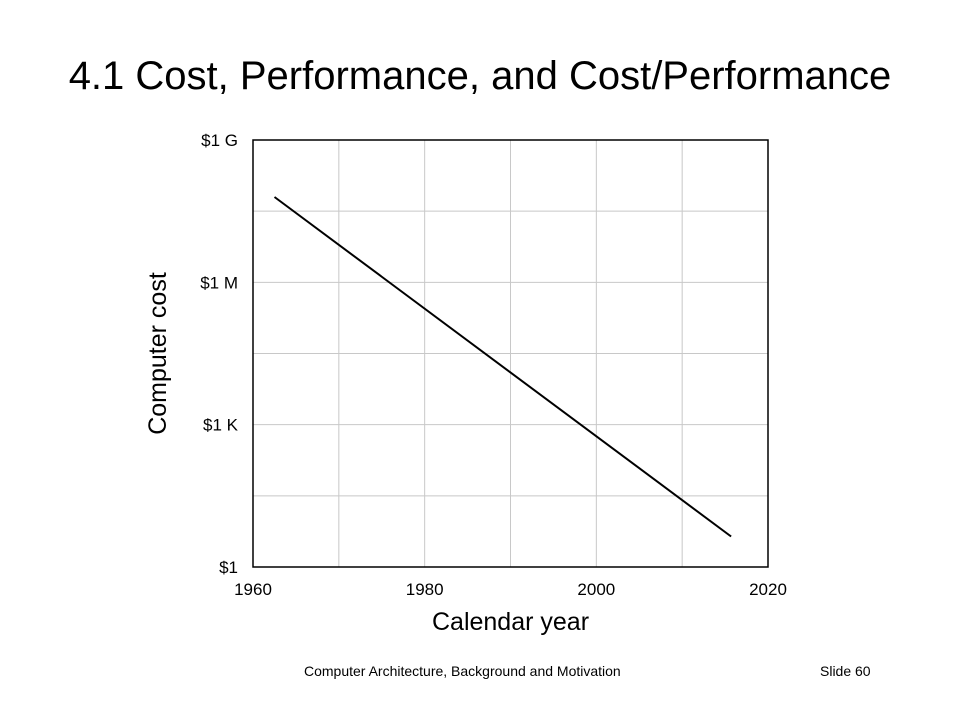 This screenshot has height=720, width=960. What do you see at coordinates (845, 671) in the screenshot?
I see `footer-slide-number: Slide 60` at bounding box center [845, 671].